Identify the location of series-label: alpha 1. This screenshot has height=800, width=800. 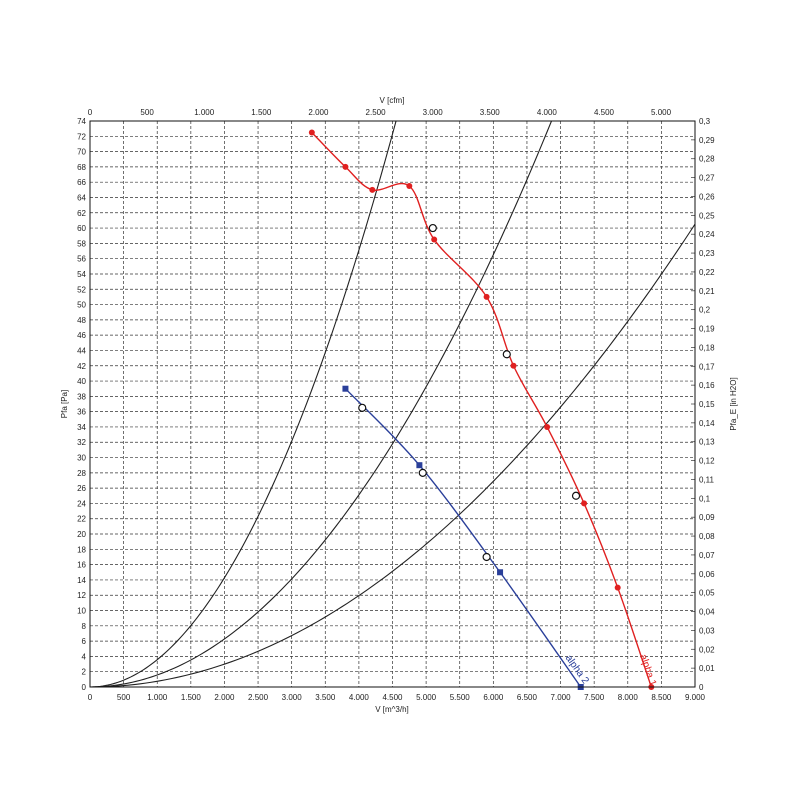
(647, 670).